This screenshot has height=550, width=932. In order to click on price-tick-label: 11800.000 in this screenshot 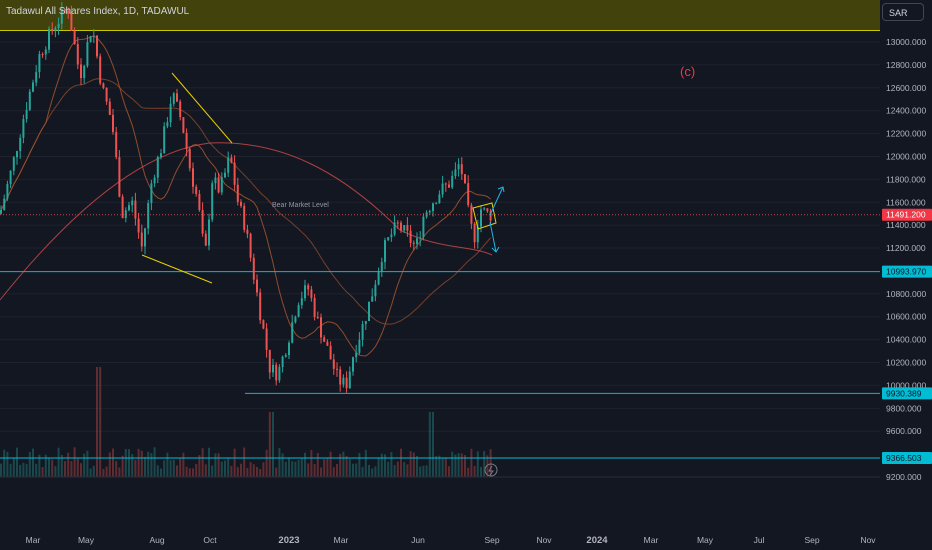, I will do `click(906, 179)`.